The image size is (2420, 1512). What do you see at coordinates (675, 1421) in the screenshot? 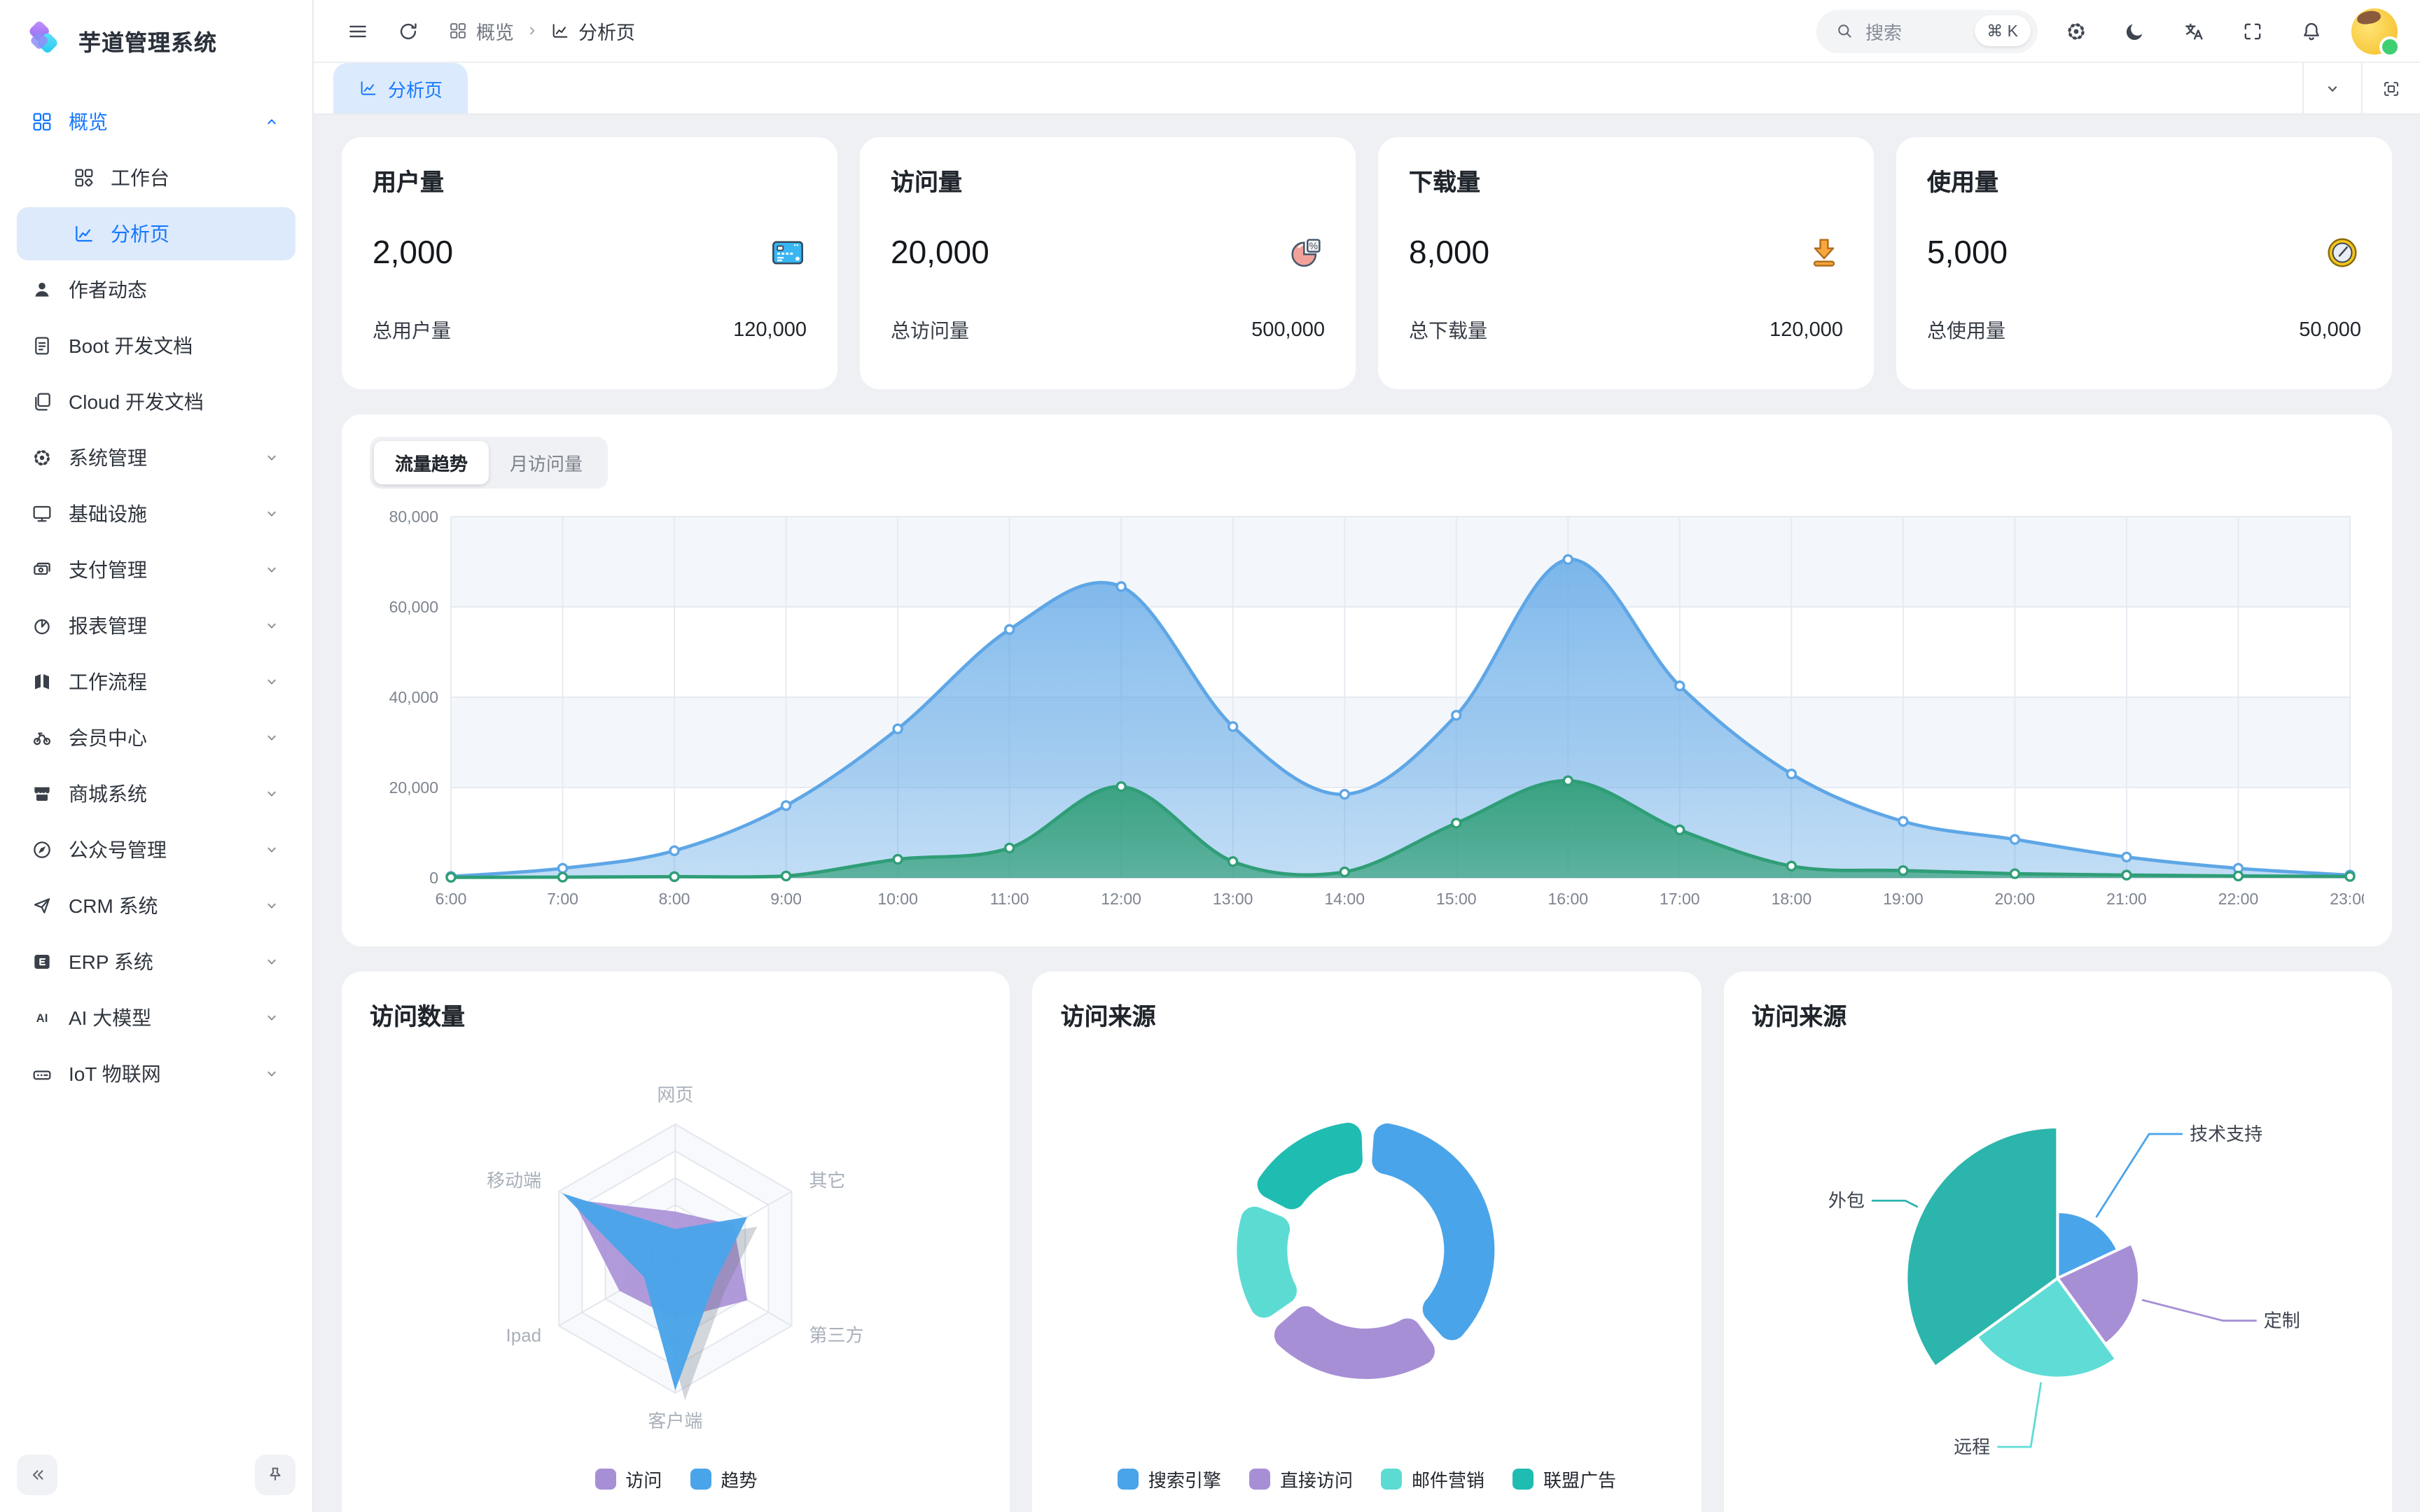
I see `svg-text: 客户端` at bounding box center [675, 1421].